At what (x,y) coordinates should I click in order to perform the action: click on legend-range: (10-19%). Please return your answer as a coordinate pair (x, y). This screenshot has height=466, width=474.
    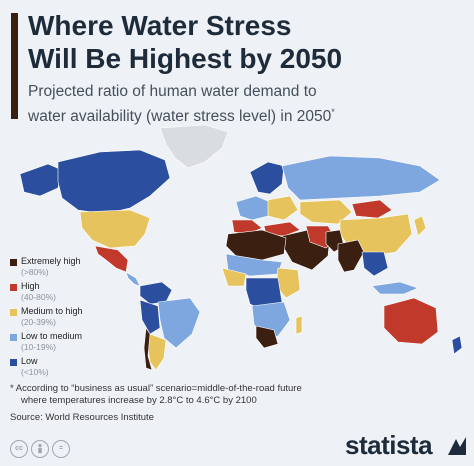
    Looking at the image, I should click on (38, 347).